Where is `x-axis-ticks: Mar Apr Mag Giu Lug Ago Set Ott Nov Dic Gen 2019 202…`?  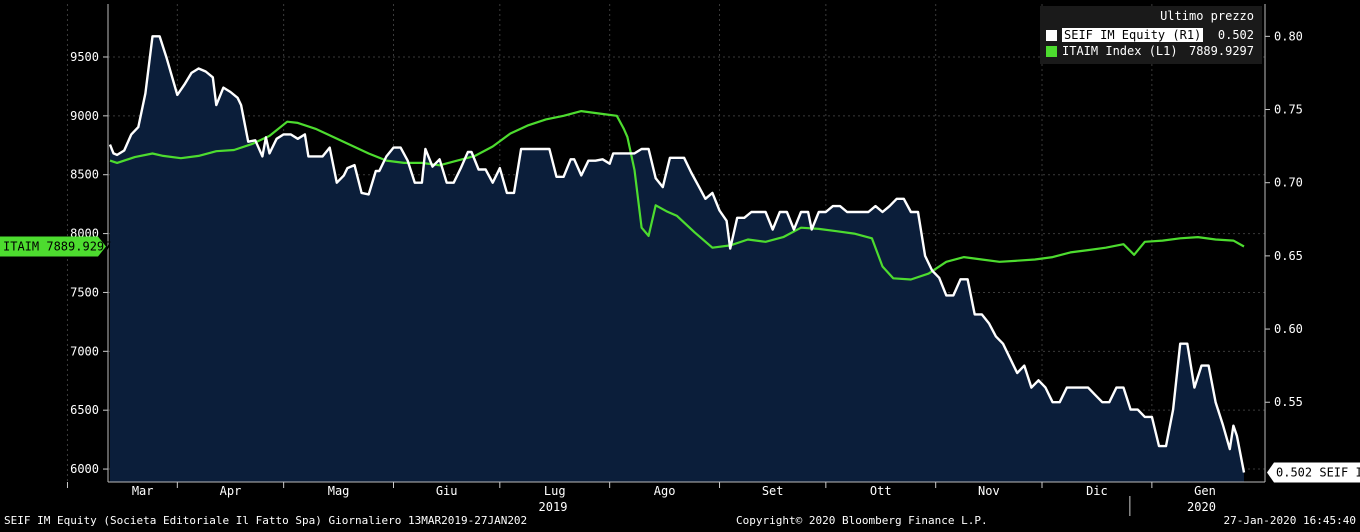 x-axis-ticks: Mar Apr Mag Giu Lug Ago Set Ott Nov Dic Gen 2019 202… is located at coordinates (674, 499).